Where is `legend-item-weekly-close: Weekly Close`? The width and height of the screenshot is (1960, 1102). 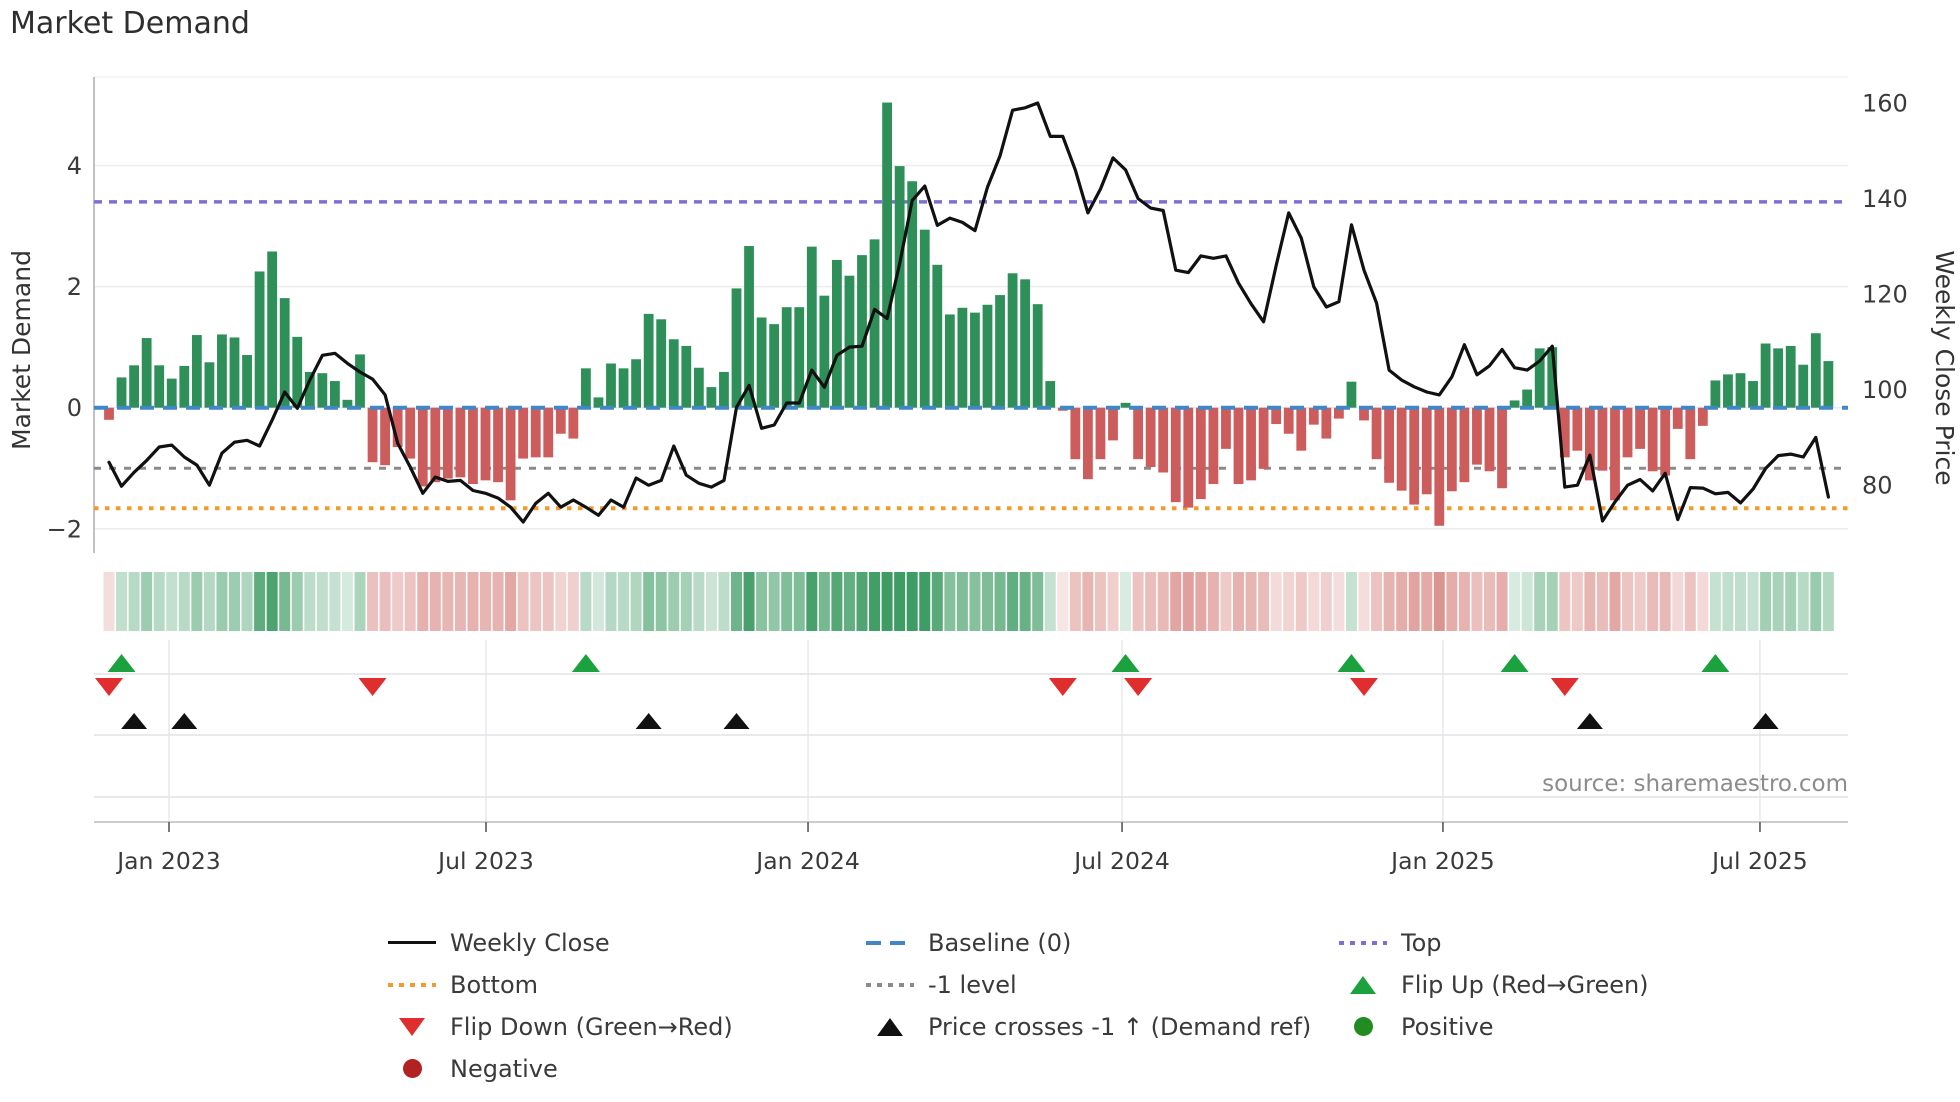 legend-item-weekly-close: Weekly Close is located at coordinates (627, 942).